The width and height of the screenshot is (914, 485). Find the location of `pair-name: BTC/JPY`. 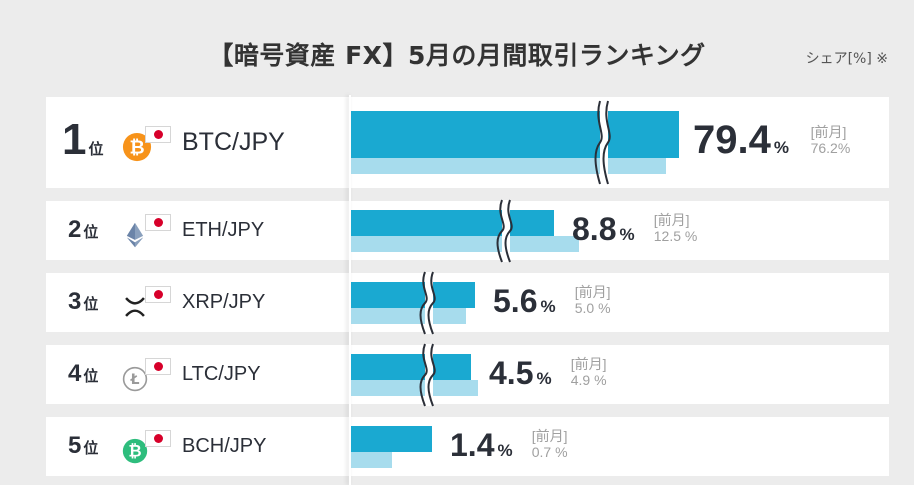

pair-name: BTC/JPY is located at coordinates (233, 141).